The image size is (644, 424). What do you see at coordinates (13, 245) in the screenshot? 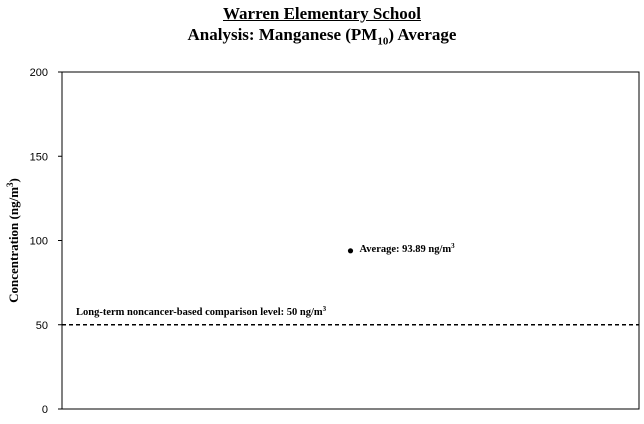
I see `y-axis-label-prefix: Concentration (ng/m` at bounding box center [13, 245].